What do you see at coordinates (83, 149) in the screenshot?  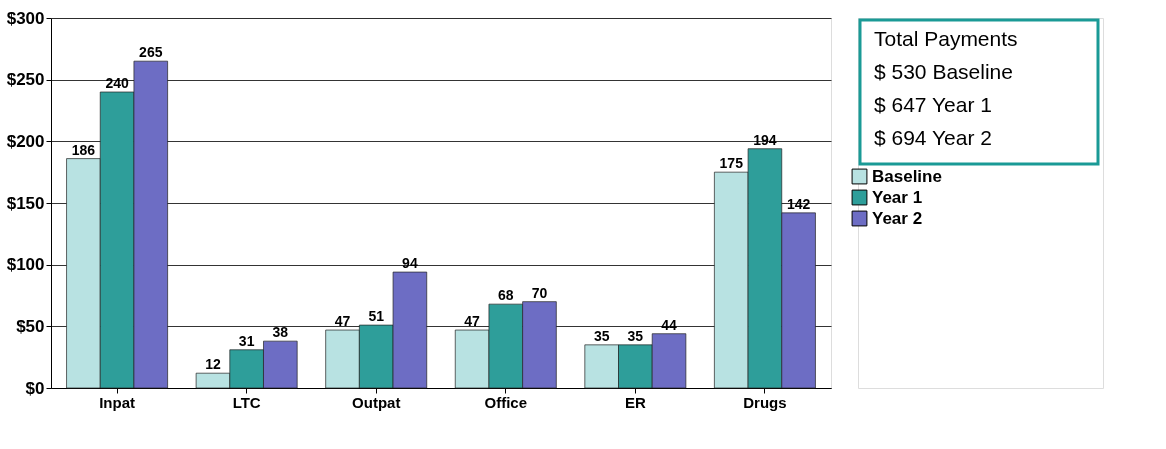 I see `data-label: 186` at bounding box center [83, 149].